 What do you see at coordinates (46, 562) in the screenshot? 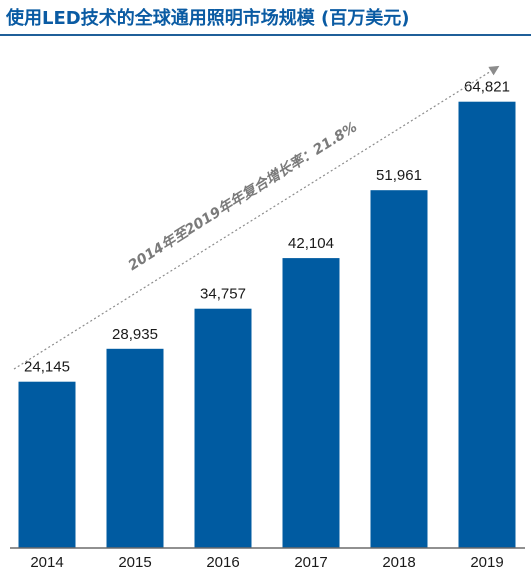
I see `x-tick-2014: 2014` at bounding box center [46, 562].